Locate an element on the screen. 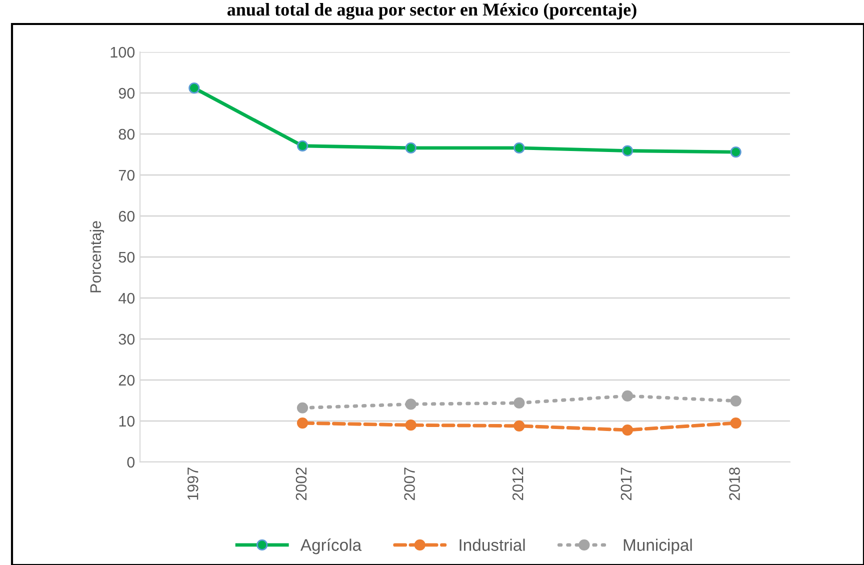  y-tick-label: 0 is located at coordinates (131, 462).